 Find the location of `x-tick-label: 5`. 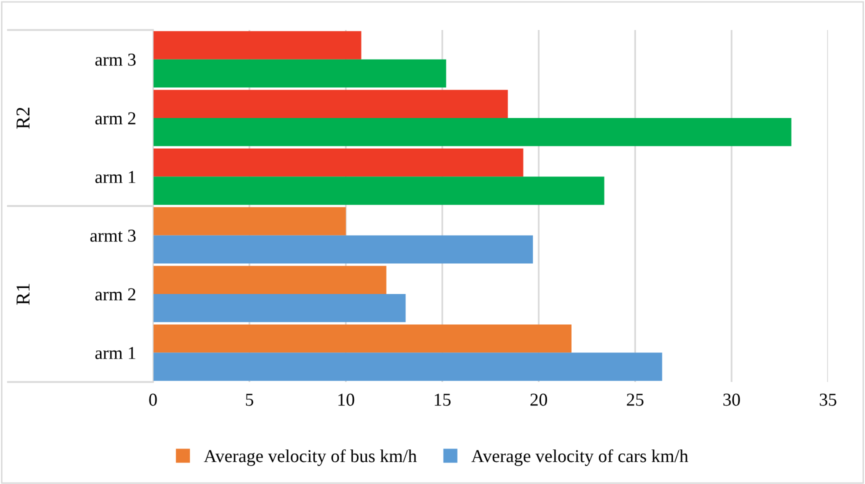

x-tick-label: 5 is located at coordinates (250, 400).